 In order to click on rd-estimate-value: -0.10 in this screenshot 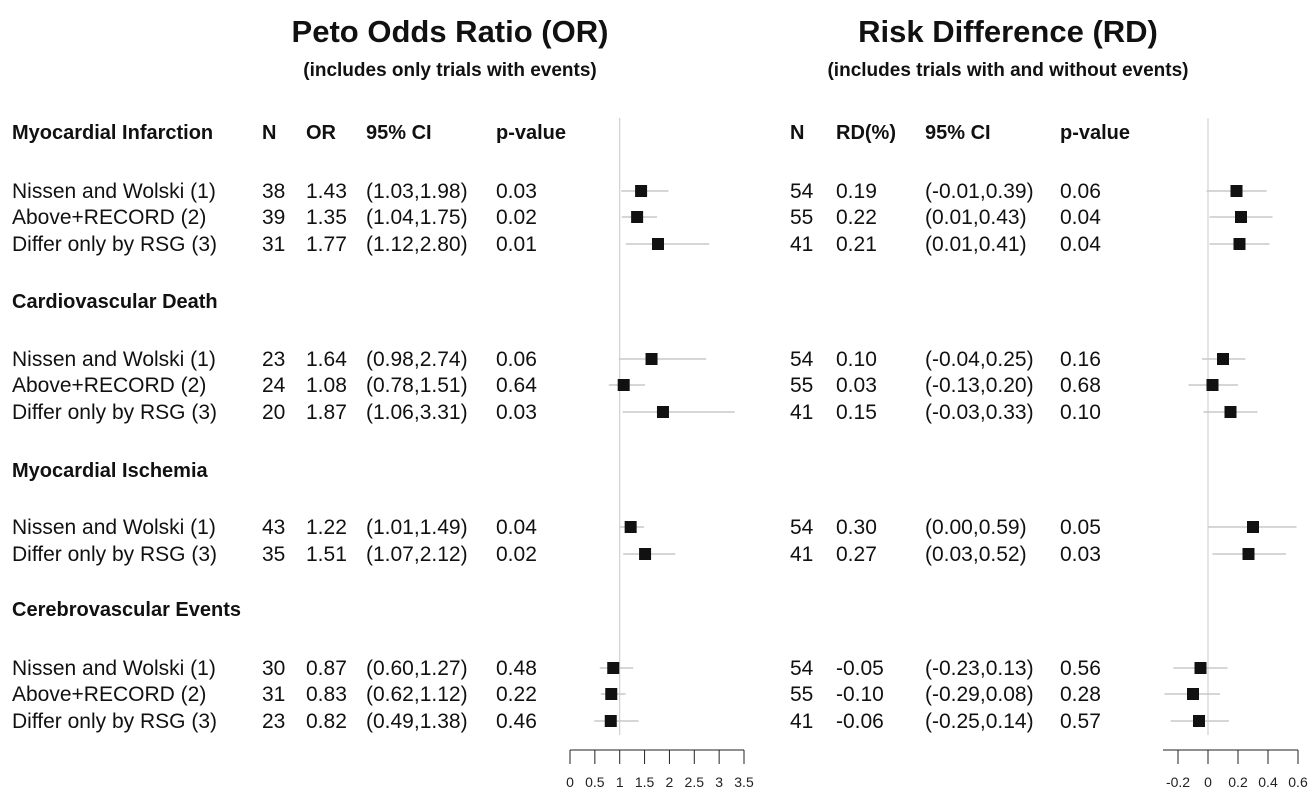, I will do `click(860, 694)`.